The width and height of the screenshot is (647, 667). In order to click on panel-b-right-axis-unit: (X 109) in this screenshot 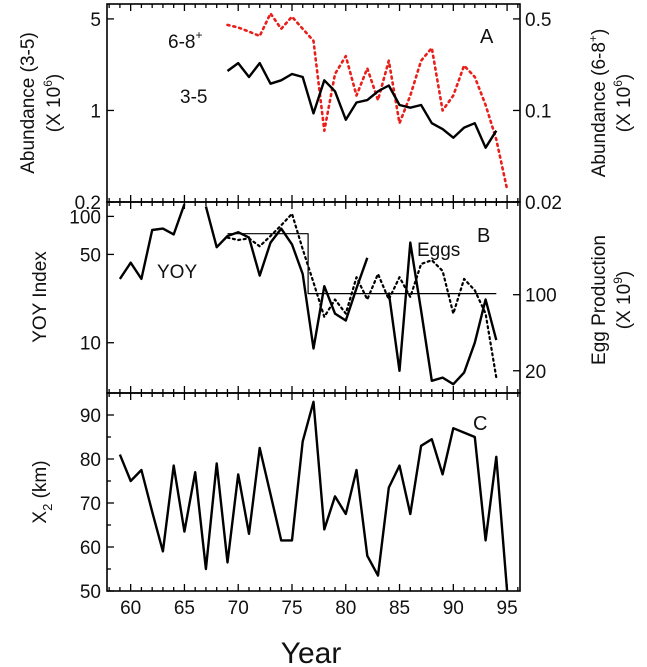, I will do `click(623, 300)`.